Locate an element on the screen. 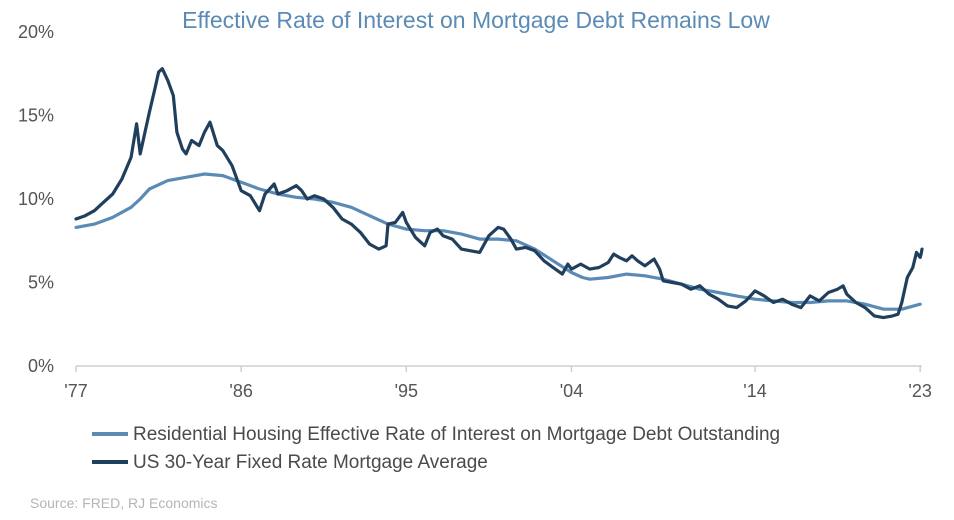  x-tick-label: '23 is located at coordinates (919, 391).